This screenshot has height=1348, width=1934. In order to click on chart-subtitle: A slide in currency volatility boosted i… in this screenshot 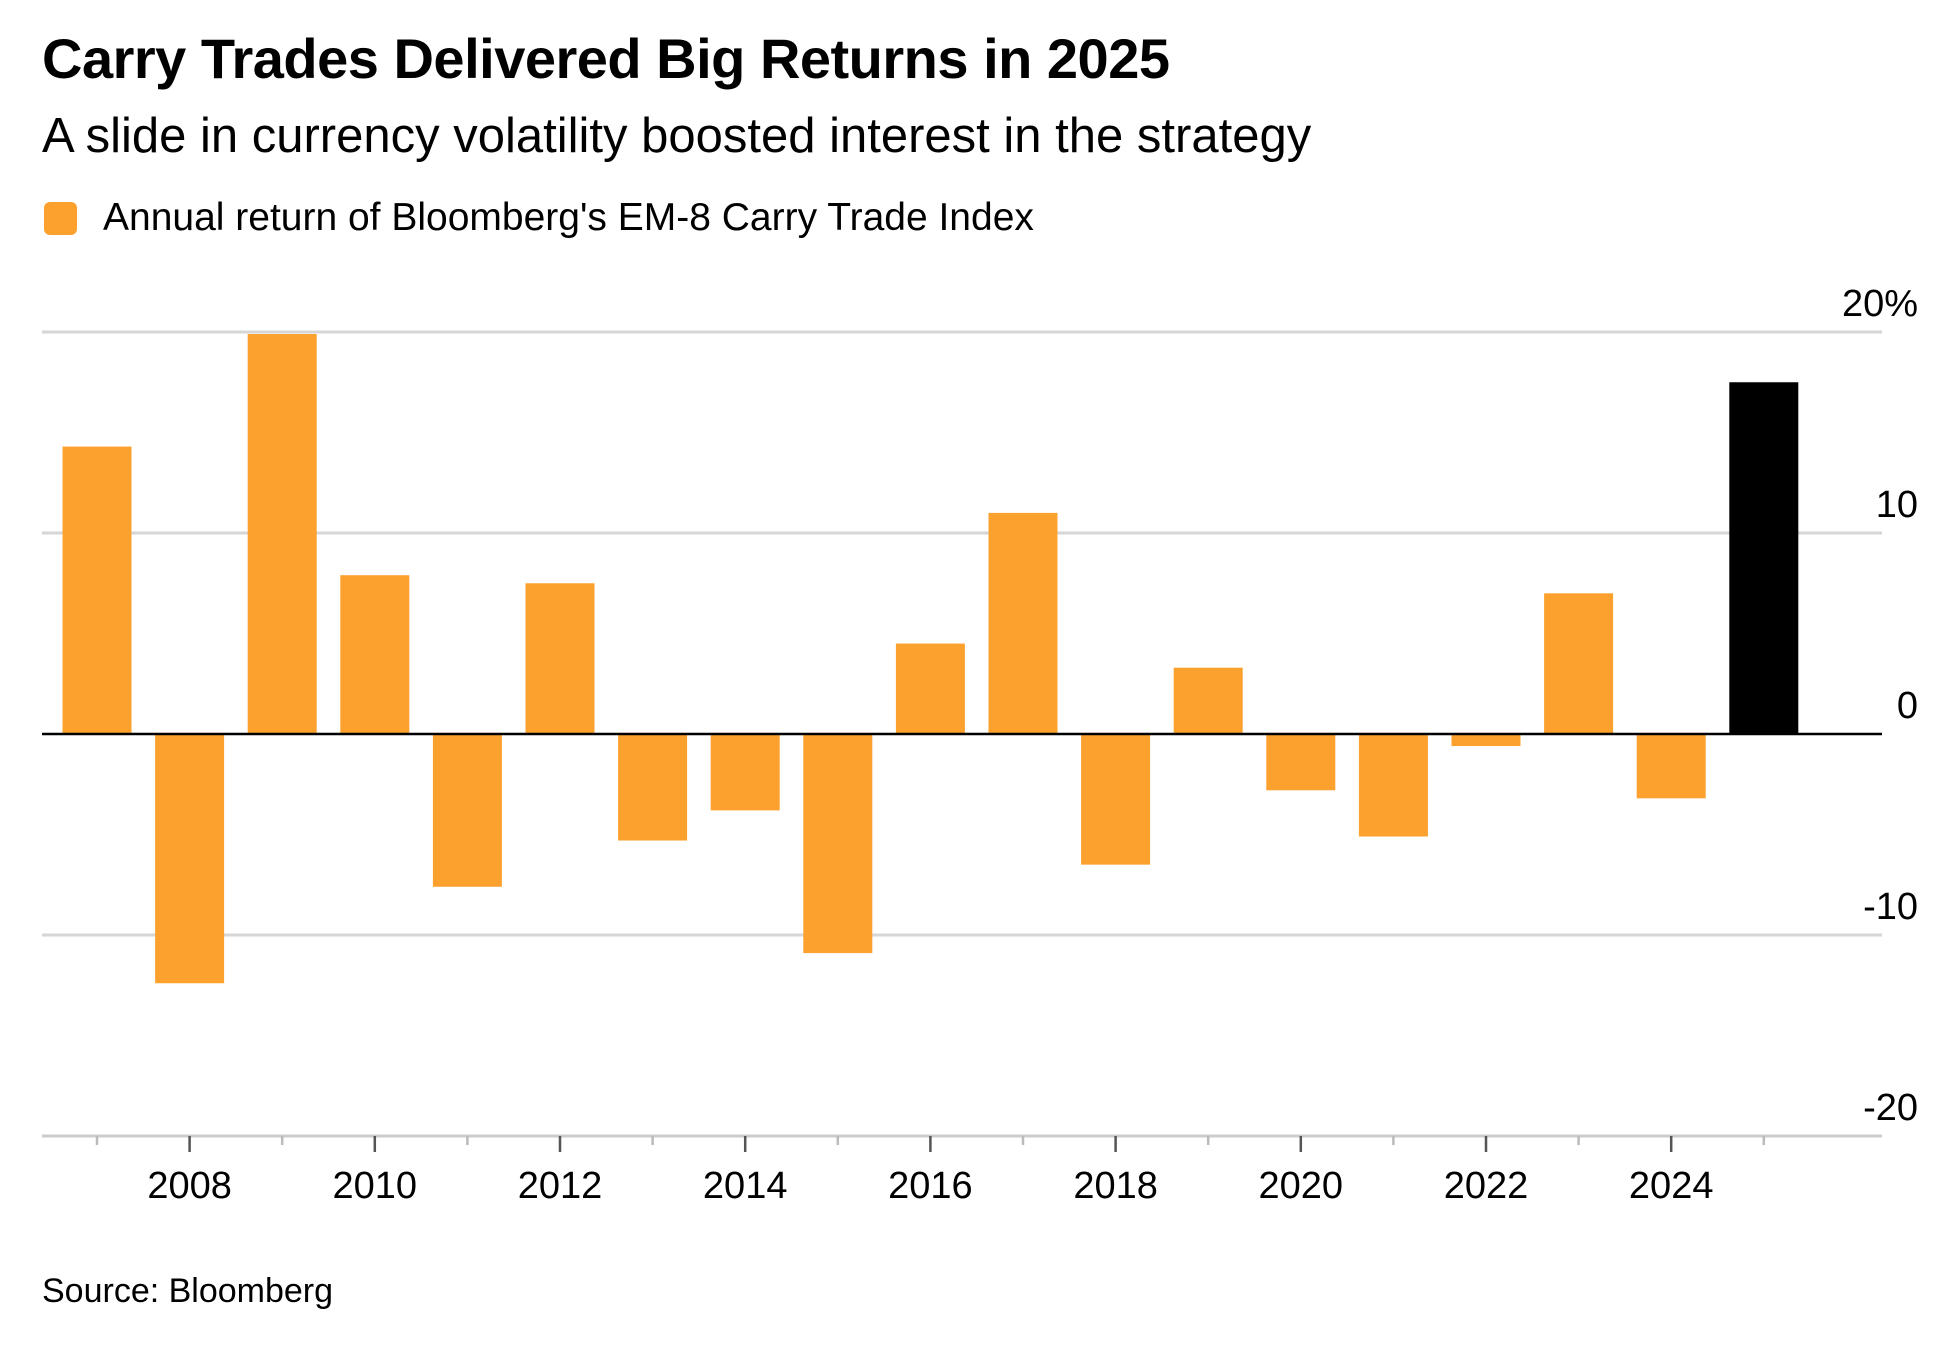, I will do `click(677, 136)`.